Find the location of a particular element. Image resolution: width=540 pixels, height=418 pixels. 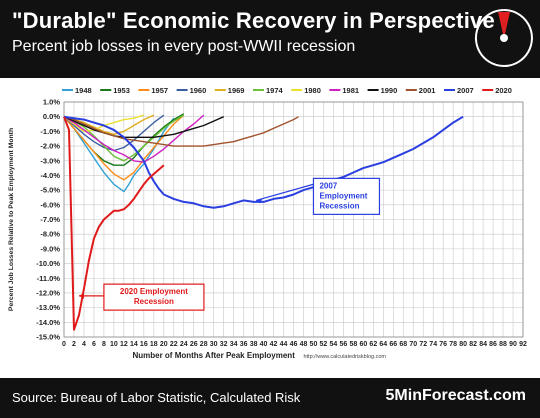

y-tick-label: -7.0% is located at coordinates (50, 219).